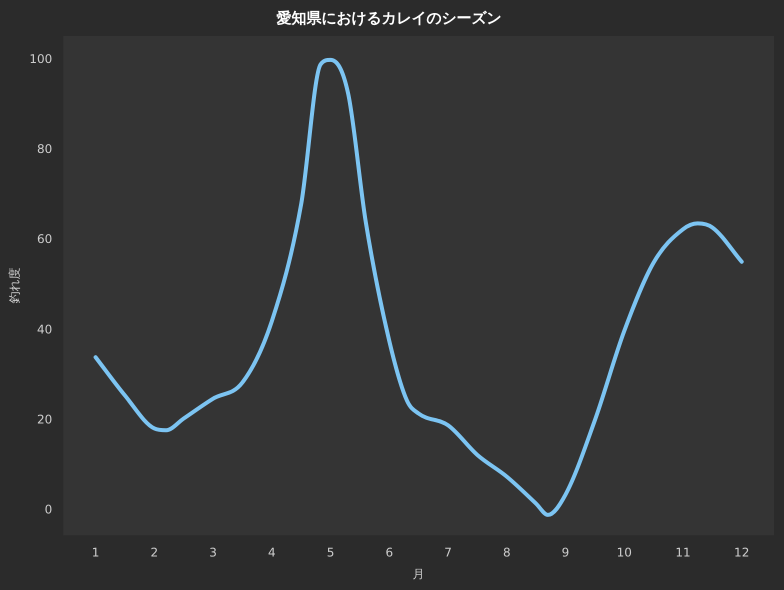 The image size is (784, 590). Describe the element at coordinates (96, 553) in the screenshot. I see `x-tick-label: 1` at that location.